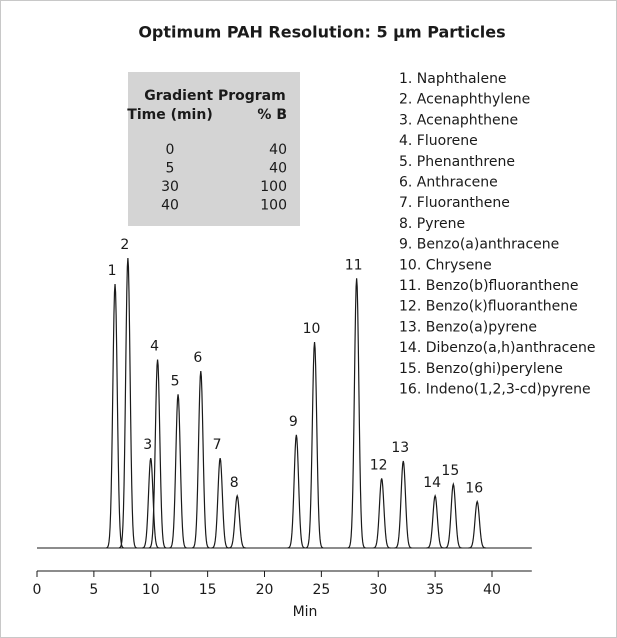 The image size is (617, 638). I want to click on compound-label: 4. Fluorene, so click(438, 141).